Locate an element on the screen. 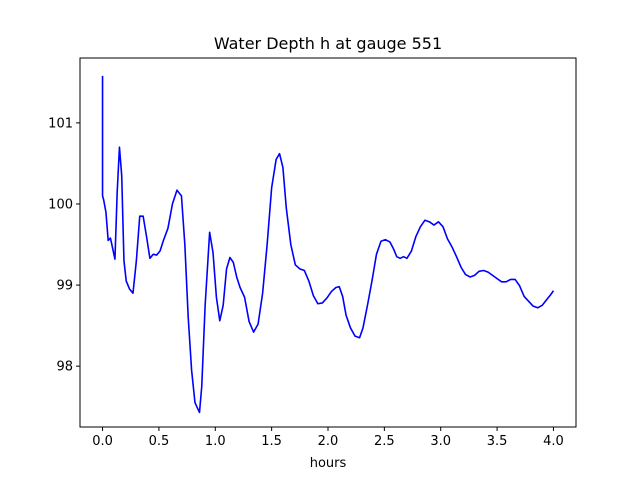 The width and height of the screenshot is (640, 480). x-tick-label: 0.0 is located at coordinates (102, 441).